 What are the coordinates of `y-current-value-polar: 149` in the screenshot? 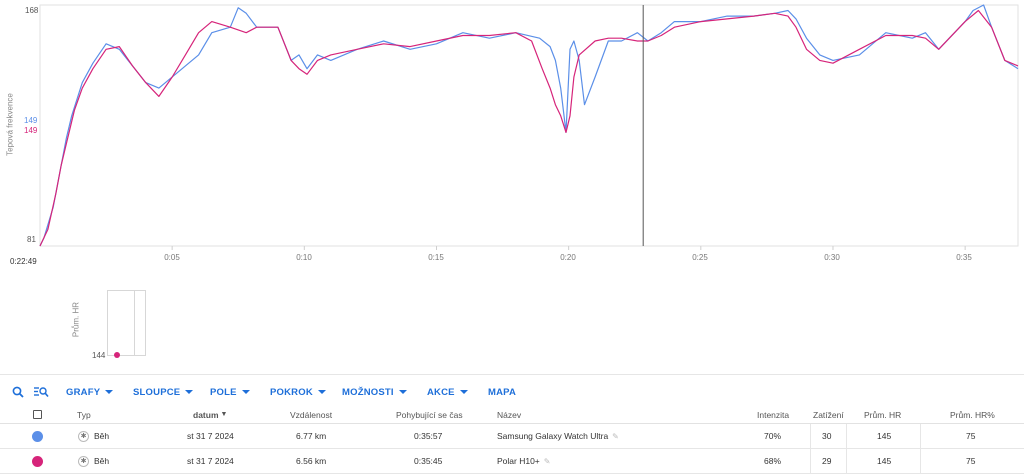 It's located at (31, 130).